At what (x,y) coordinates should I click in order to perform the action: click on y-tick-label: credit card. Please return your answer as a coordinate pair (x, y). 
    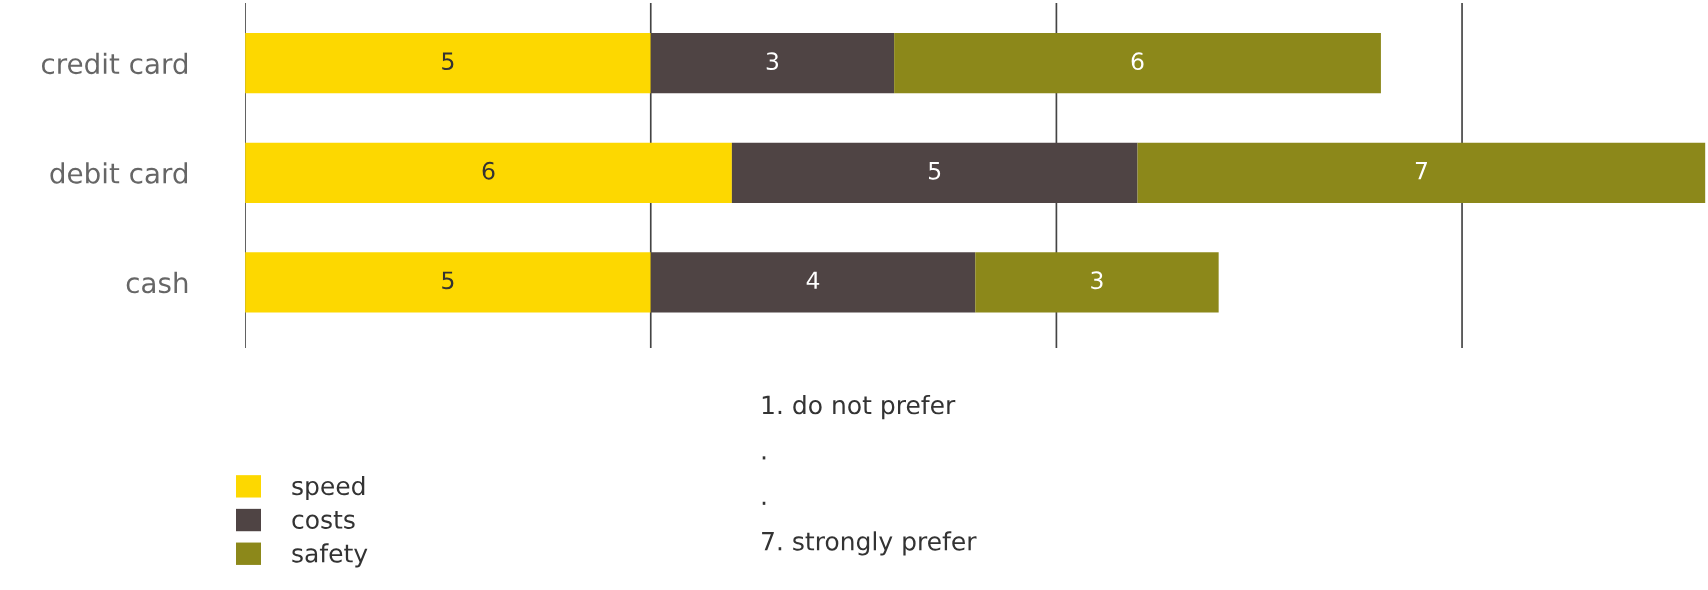
    Looking at the image, I should click on (114, 63).